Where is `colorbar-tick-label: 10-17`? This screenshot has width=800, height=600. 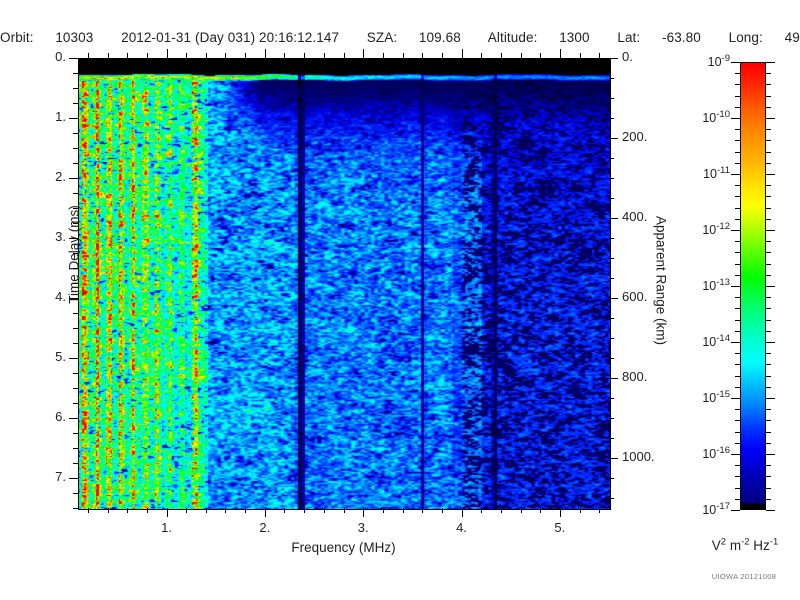 colorbar-tick-label: 10-17 is located at coordinates (716, 509).